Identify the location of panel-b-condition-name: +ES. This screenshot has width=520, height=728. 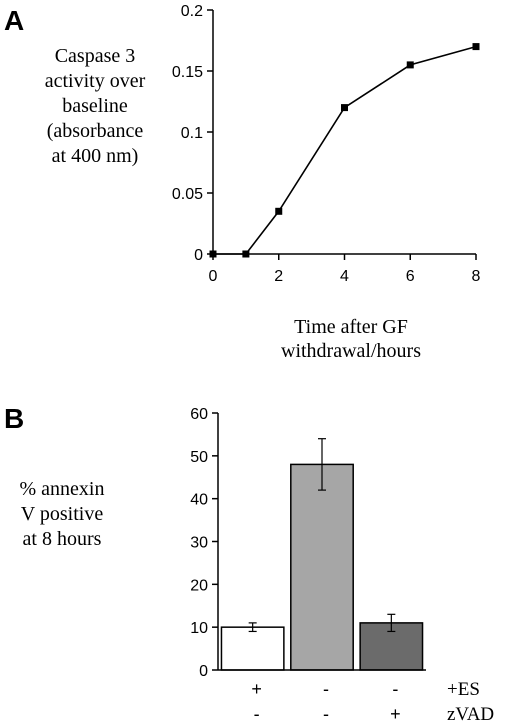
(463, 689).